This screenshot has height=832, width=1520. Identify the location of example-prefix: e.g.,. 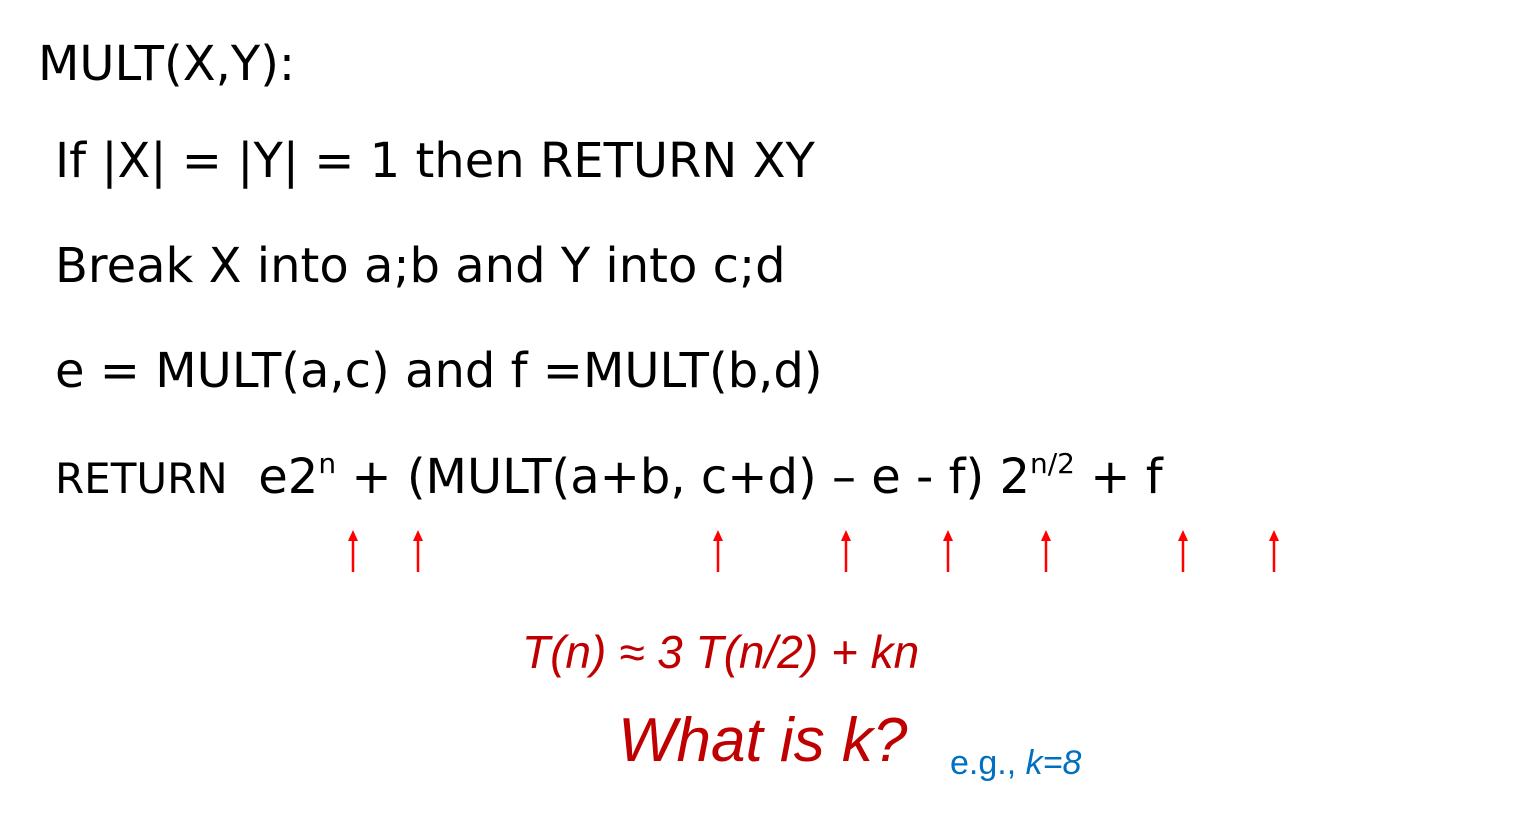
(988, 763).